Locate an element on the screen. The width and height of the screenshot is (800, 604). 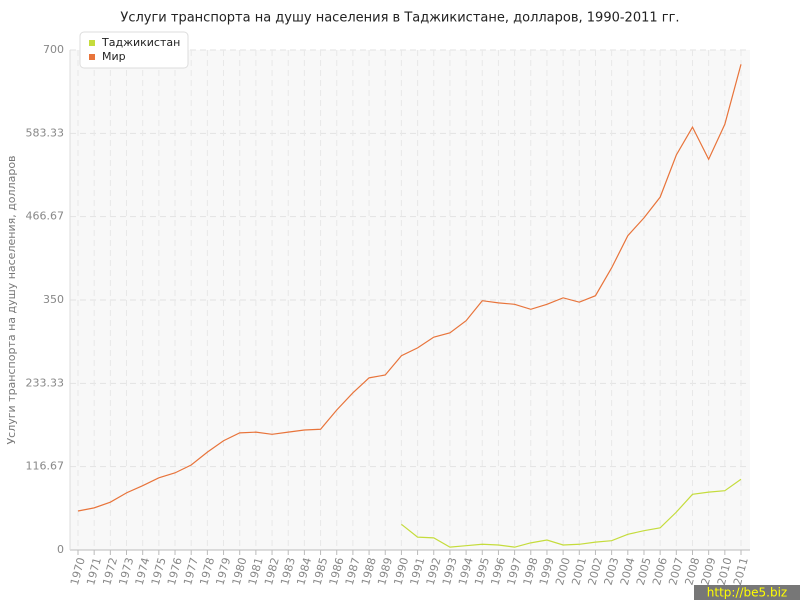
watermark-bg is located at coordinates (747, 592).